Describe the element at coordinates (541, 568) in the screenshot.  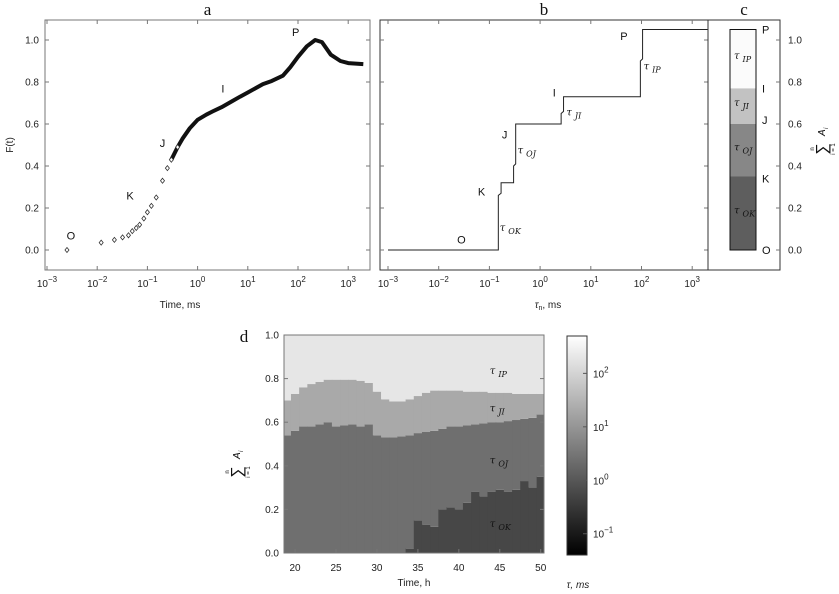
I see `x-tick-label: 50` at that location.